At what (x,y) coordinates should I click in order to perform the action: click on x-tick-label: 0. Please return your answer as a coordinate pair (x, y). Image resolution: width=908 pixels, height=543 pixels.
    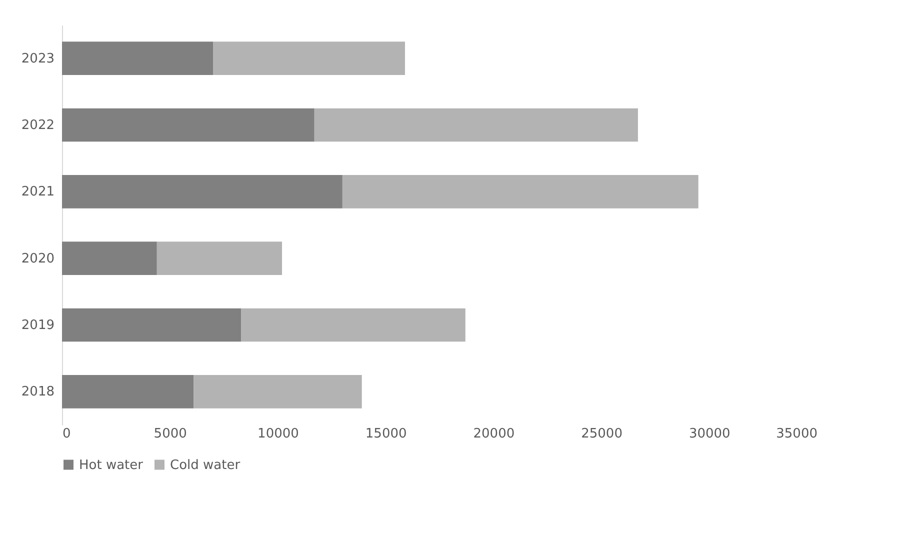
    Looking at the image, I should click on (66, 434).